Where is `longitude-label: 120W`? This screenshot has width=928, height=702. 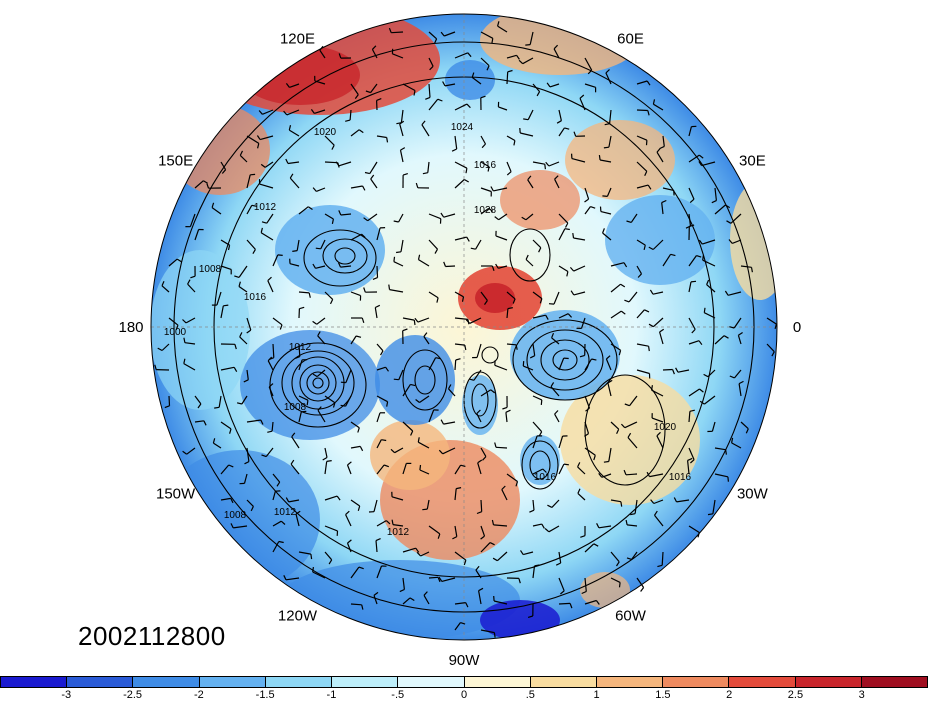 longitude-label: 120W is located at coordinates (298, 615).